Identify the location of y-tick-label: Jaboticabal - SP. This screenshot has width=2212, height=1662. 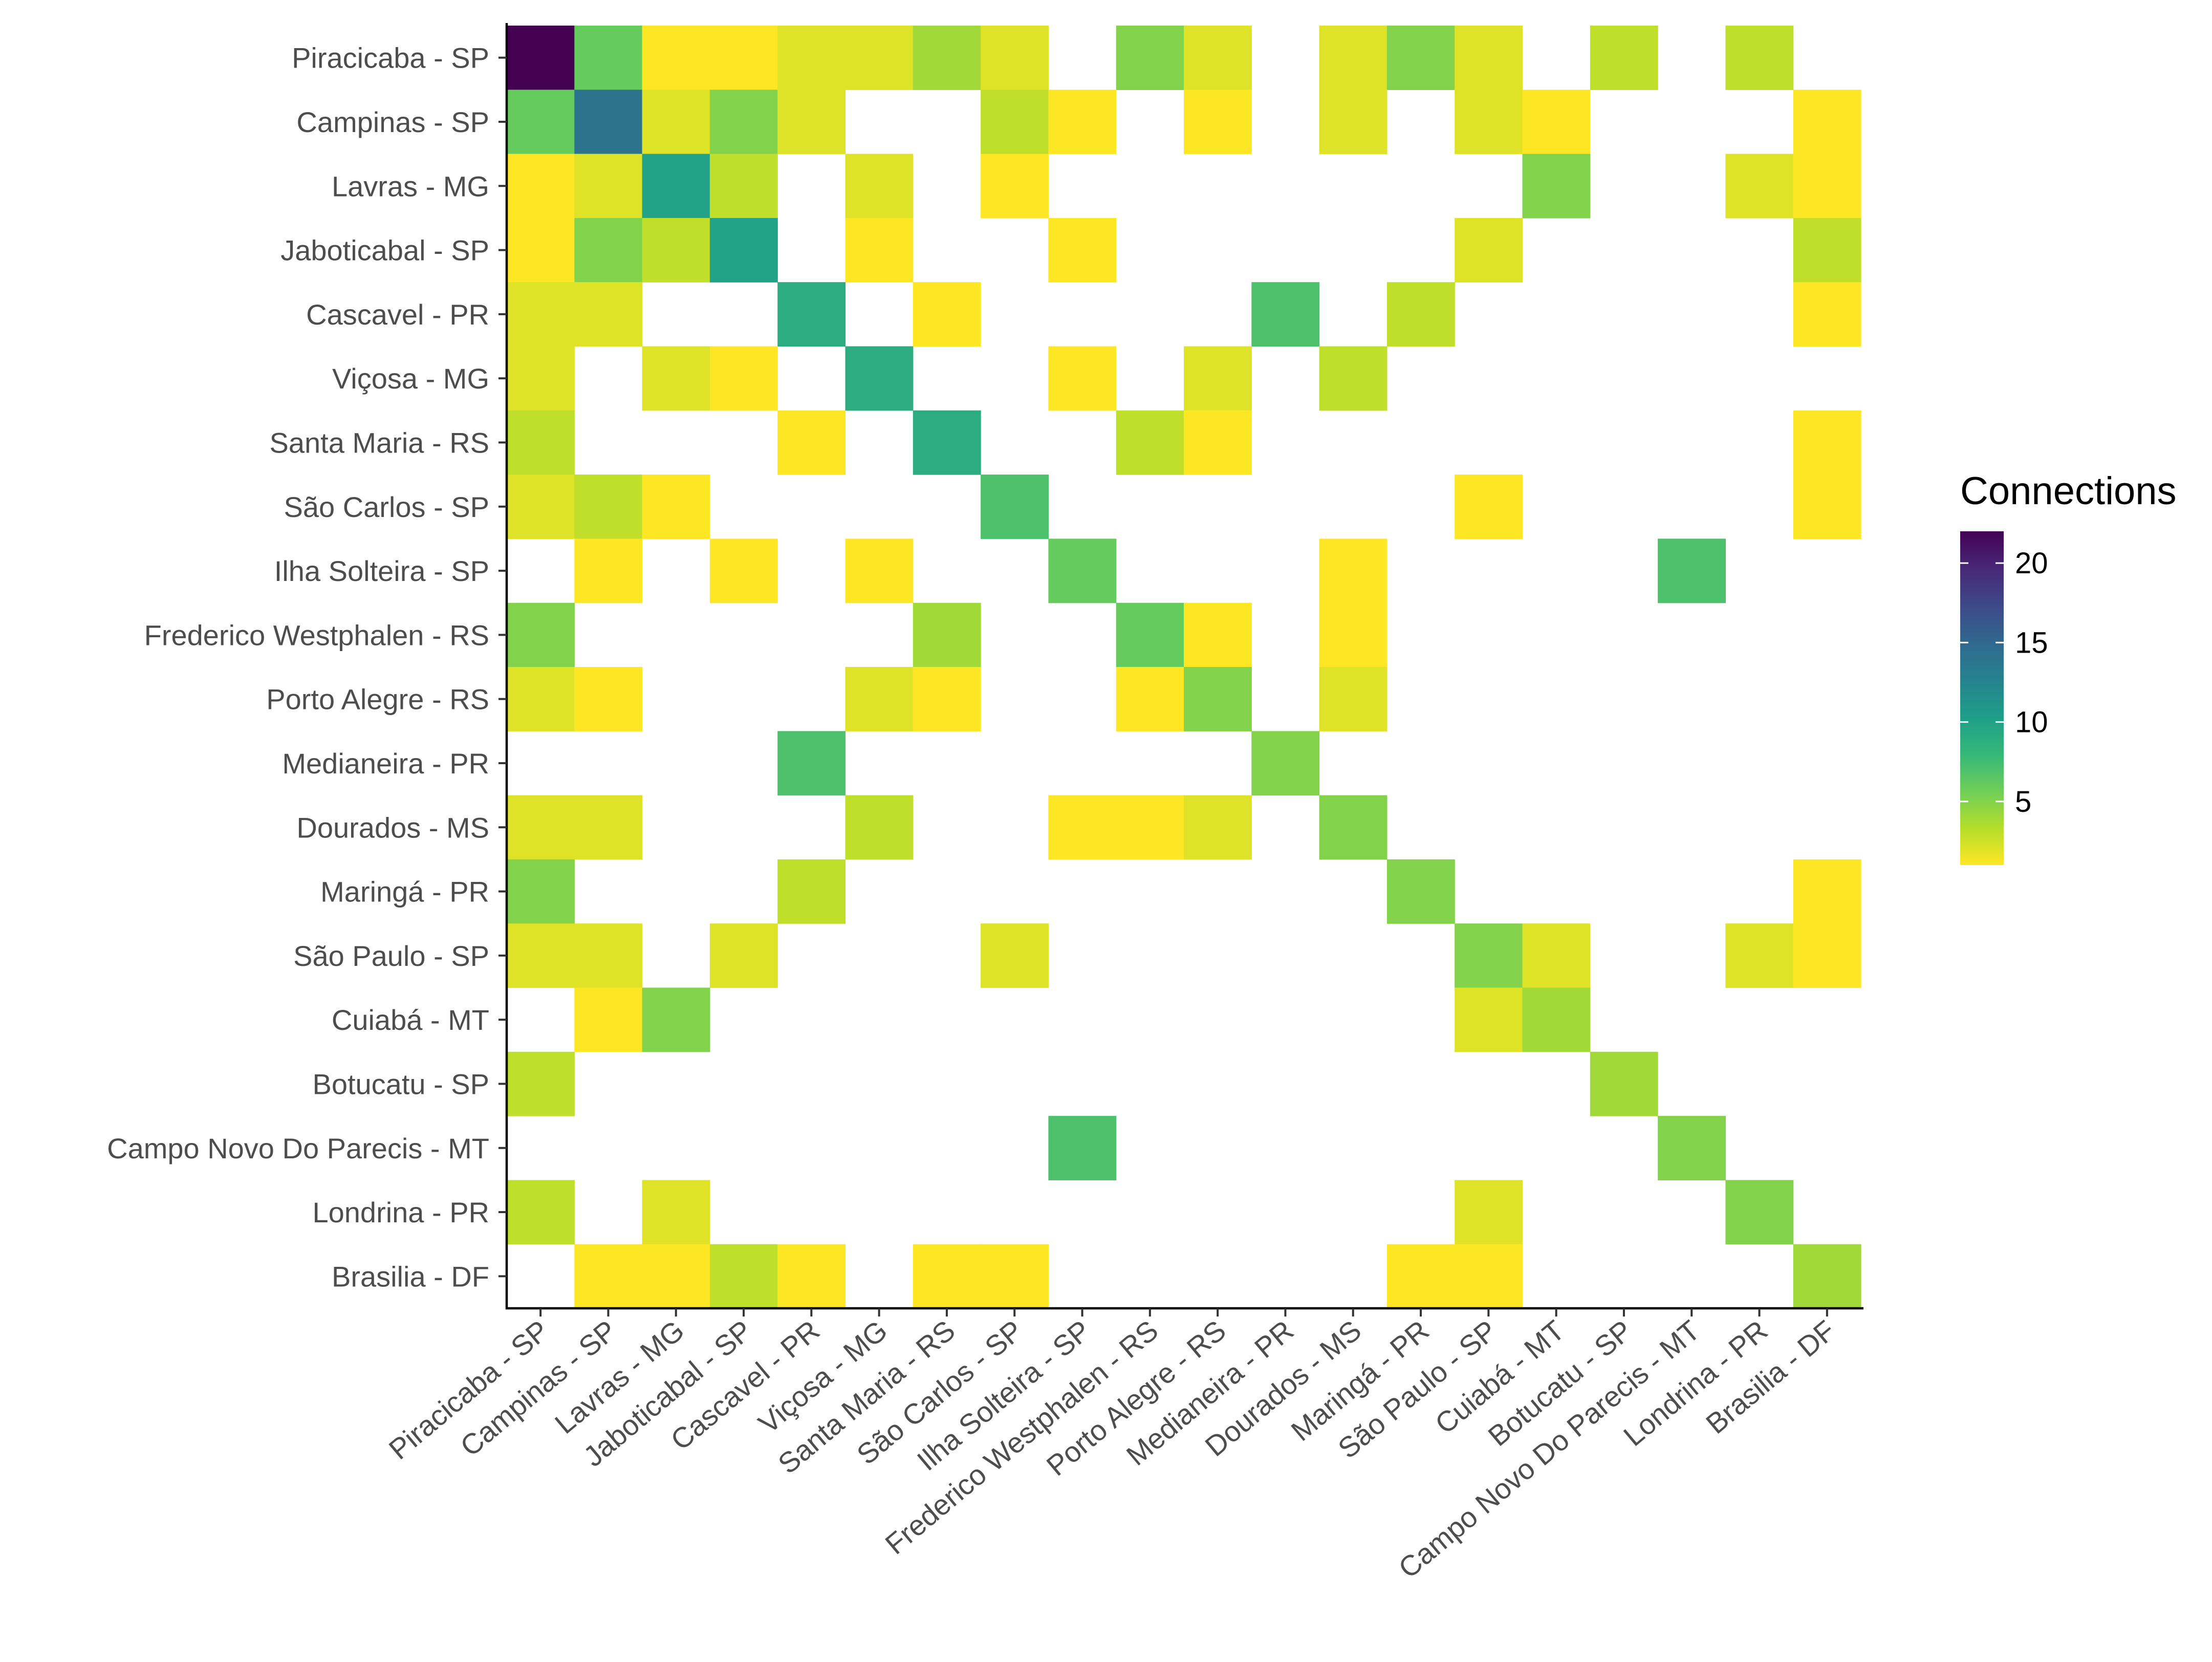
(384, 250).